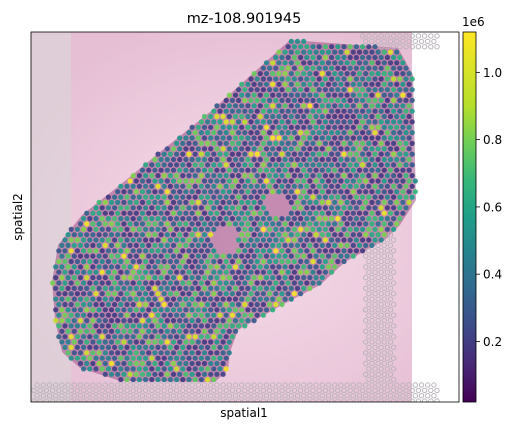  What do you see at coordinates (492, 275) in the screenshot?
I see `colorbar-tick-label: 0.4` at bounding box center [492, 275].